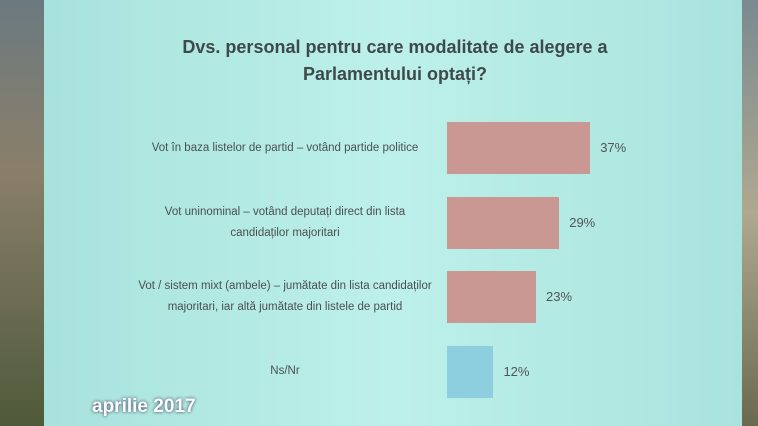  I want to click on category-label: Ns/Nr, so click(285, 371).